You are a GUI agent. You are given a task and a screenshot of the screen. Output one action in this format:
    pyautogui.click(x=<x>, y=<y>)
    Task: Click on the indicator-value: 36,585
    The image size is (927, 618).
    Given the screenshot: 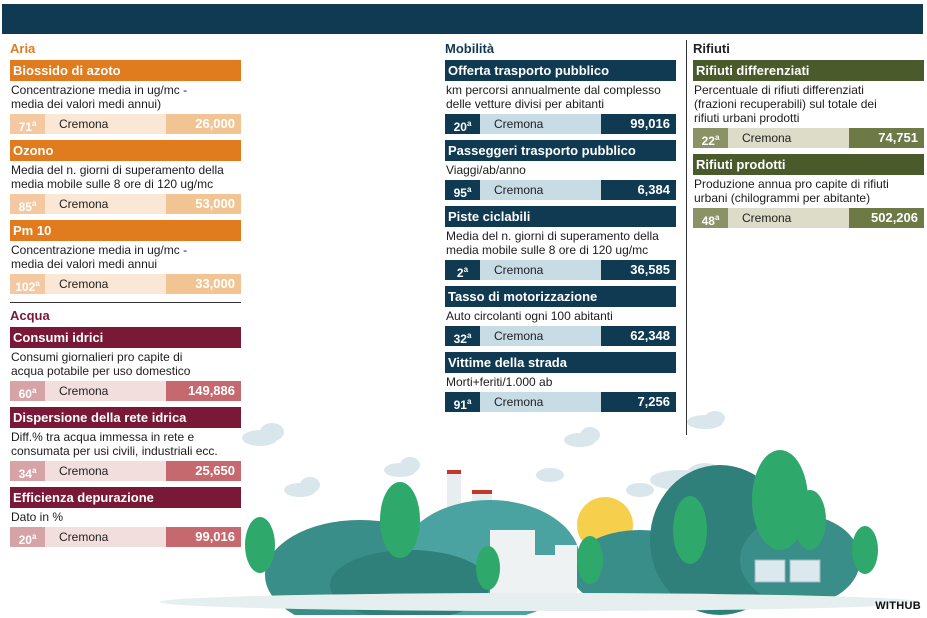 What is the action you would take?
    pyautogui.click(x=638, y=270)
    